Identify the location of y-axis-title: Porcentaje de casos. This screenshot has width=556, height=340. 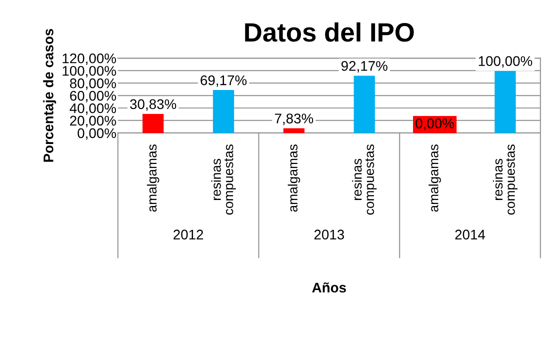
(49, 95).